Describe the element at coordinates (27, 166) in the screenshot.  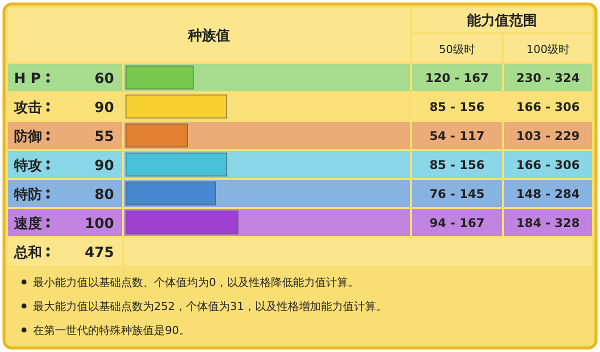
I see `y-tick-label: 特攻` at that location.